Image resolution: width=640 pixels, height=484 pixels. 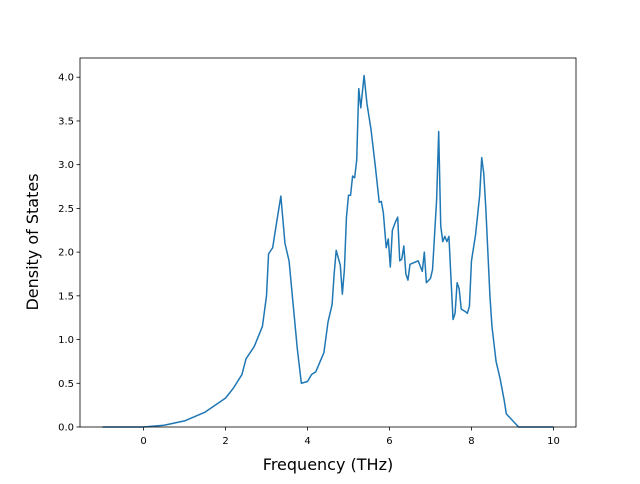 I want to click on y-tick-label: 4.0, so click(x=66, y=78).